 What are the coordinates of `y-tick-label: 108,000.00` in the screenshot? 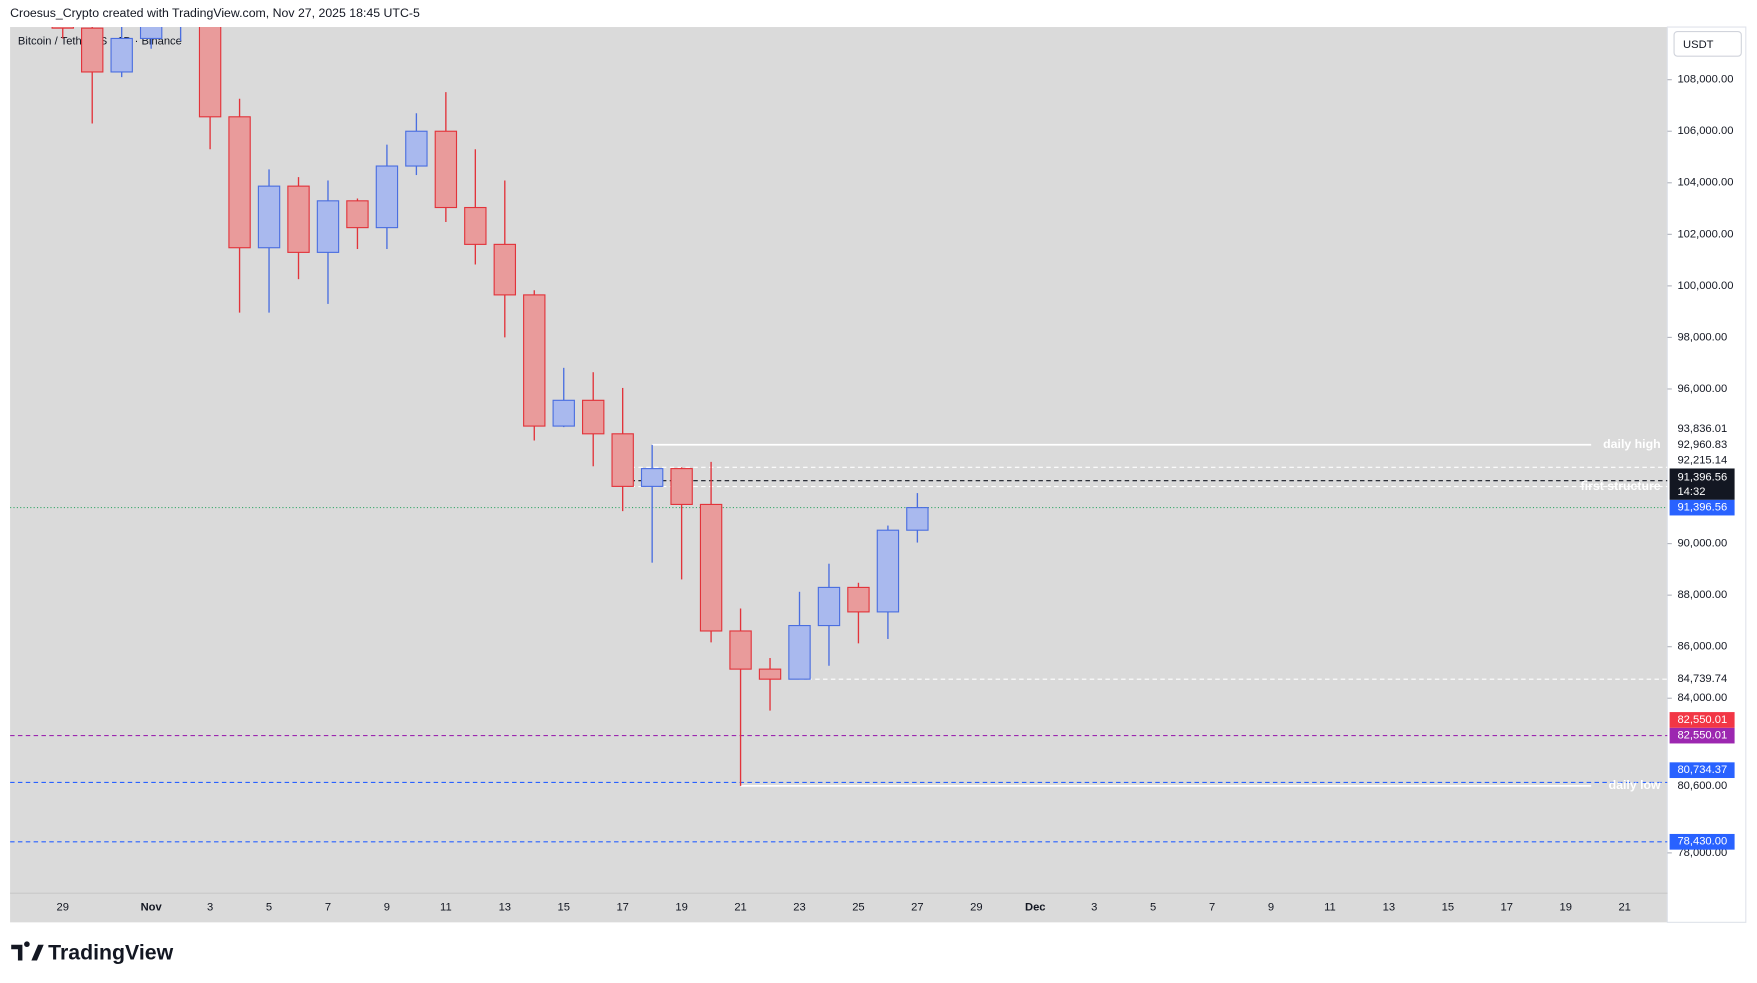 It's located at (1705, 80).